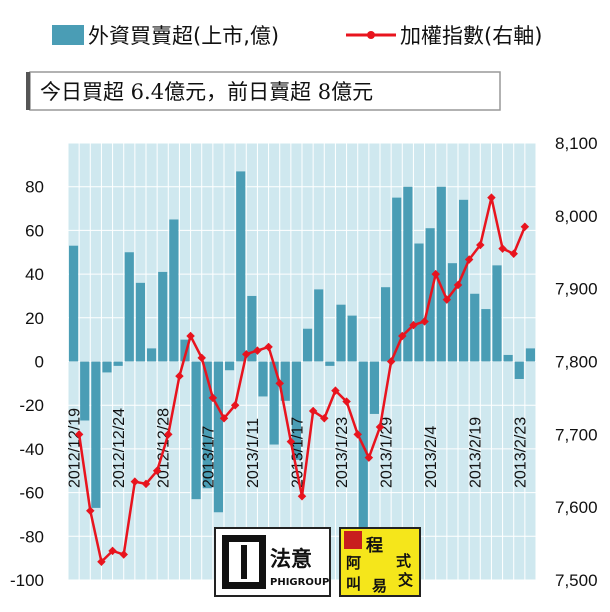 The height and width of the screenshot is (612, 610). What do you see at coordinates (576, 216) in the screenshot?
I see `right-tick-label: 8,000` at bounding box center [576, 216].